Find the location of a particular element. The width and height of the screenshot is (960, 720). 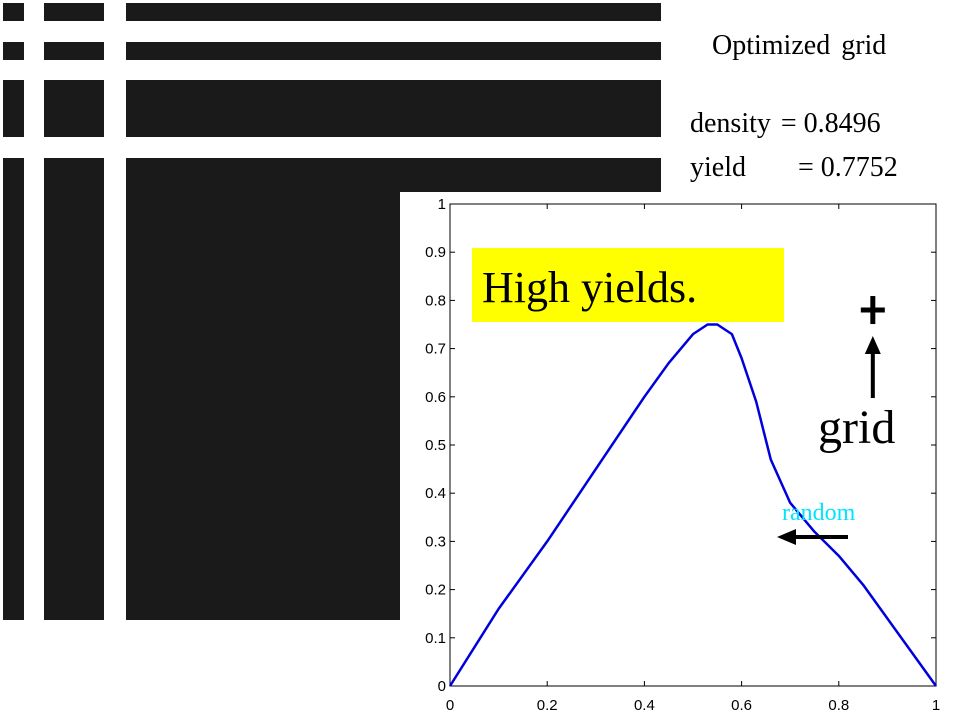

figure-title: Optimized grid is located at coordinates (799, 45).